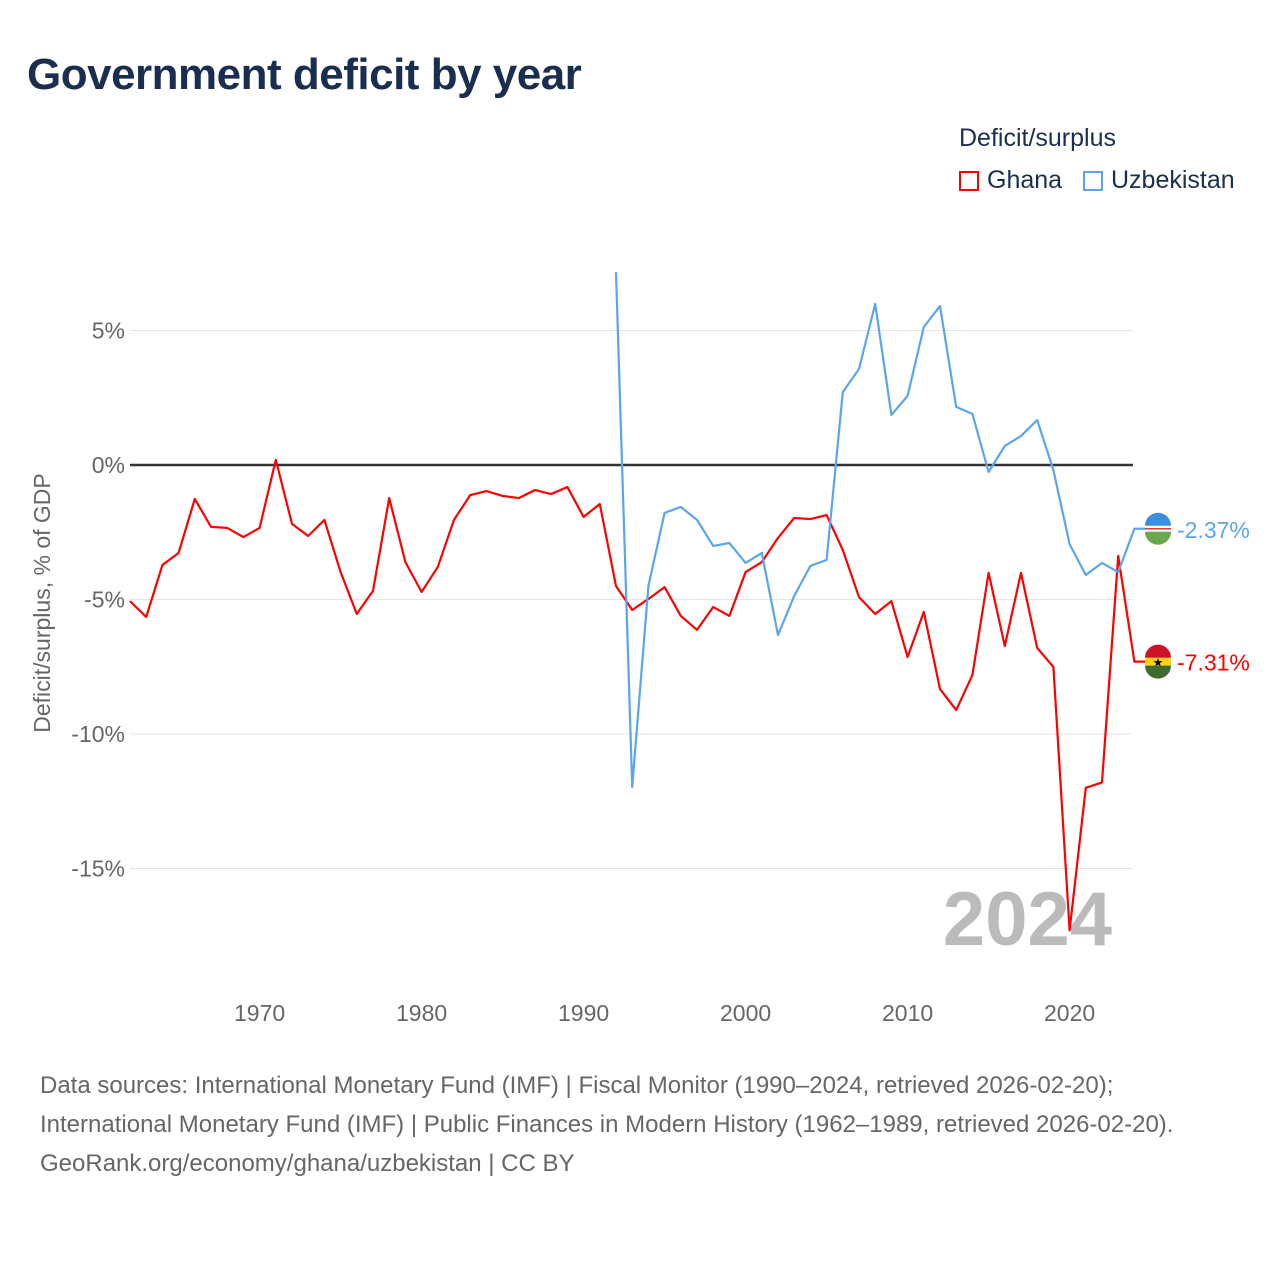 This screenshot has width=1280, height=1280. Describe the element at coordinates (1025, 180) in the screenshot. I see `legend-label: Ghana` at that location.